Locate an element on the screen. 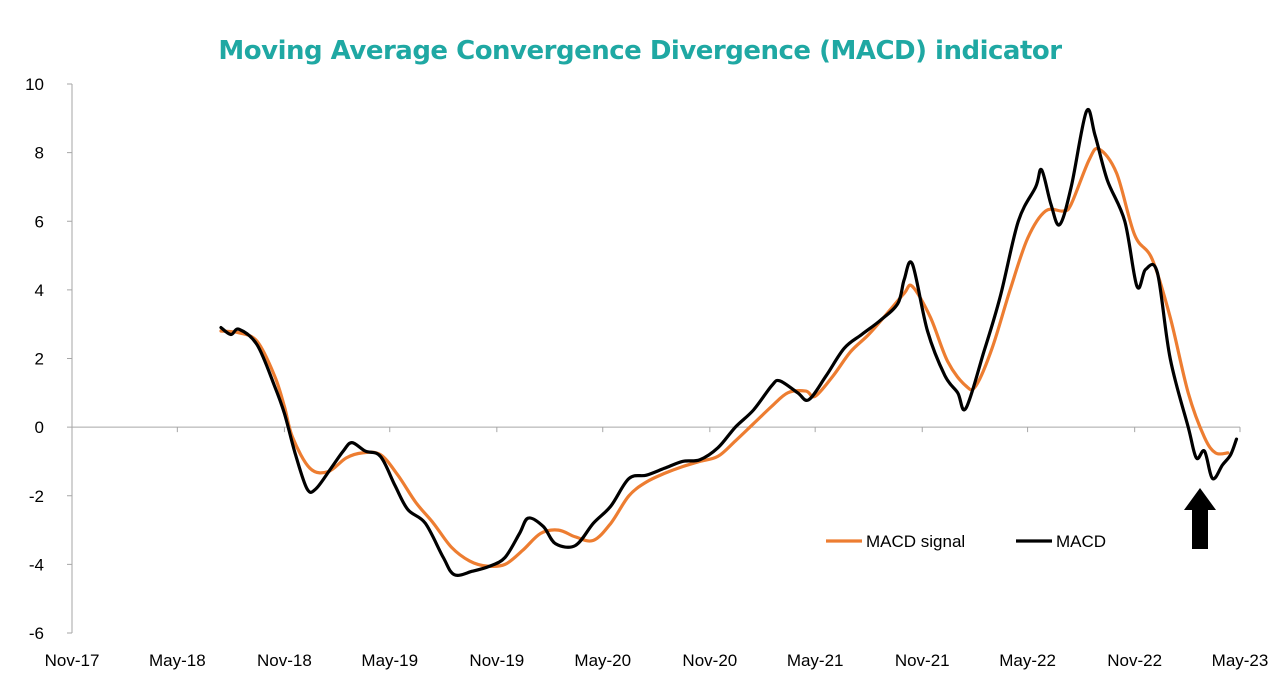 The height and width of the screenshot is (700, 1280). x-tick-label: Nov-17 is located at coordinates (72, 660).